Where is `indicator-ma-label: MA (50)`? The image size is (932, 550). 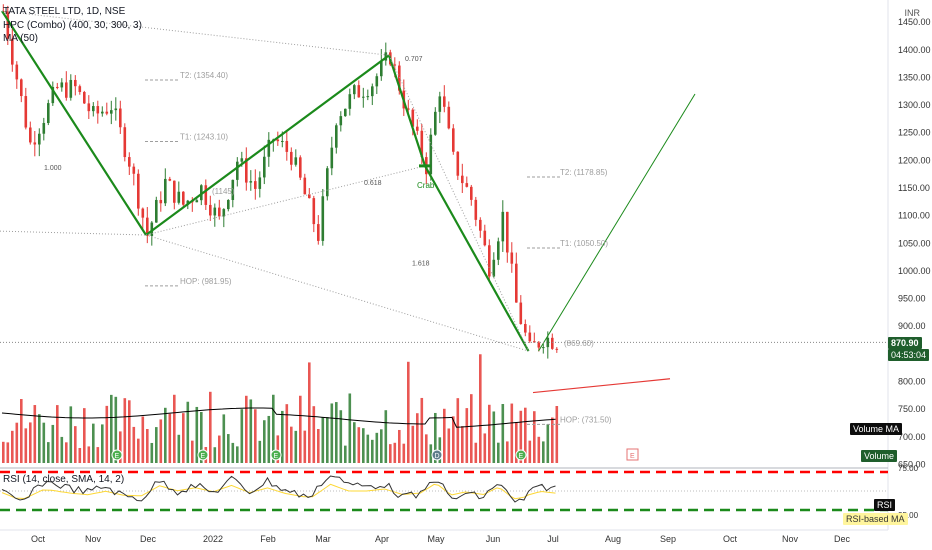 indicator-ma-label: MA (50) is located at coordinates (21, 38).